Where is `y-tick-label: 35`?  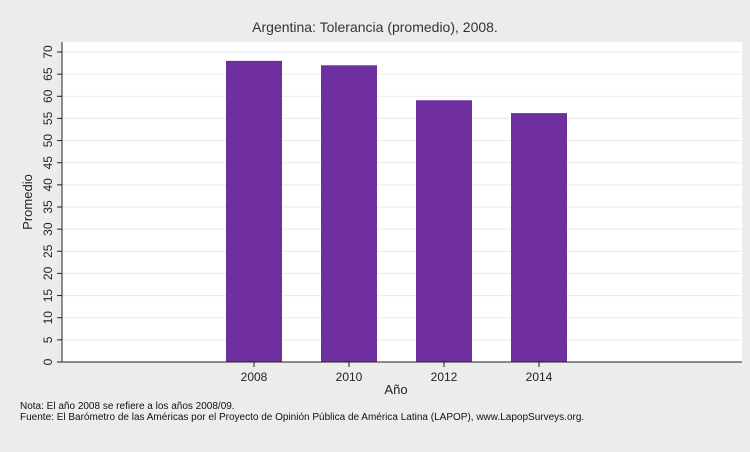 y-tick-label: 35 is located at coordinates (48, 207).